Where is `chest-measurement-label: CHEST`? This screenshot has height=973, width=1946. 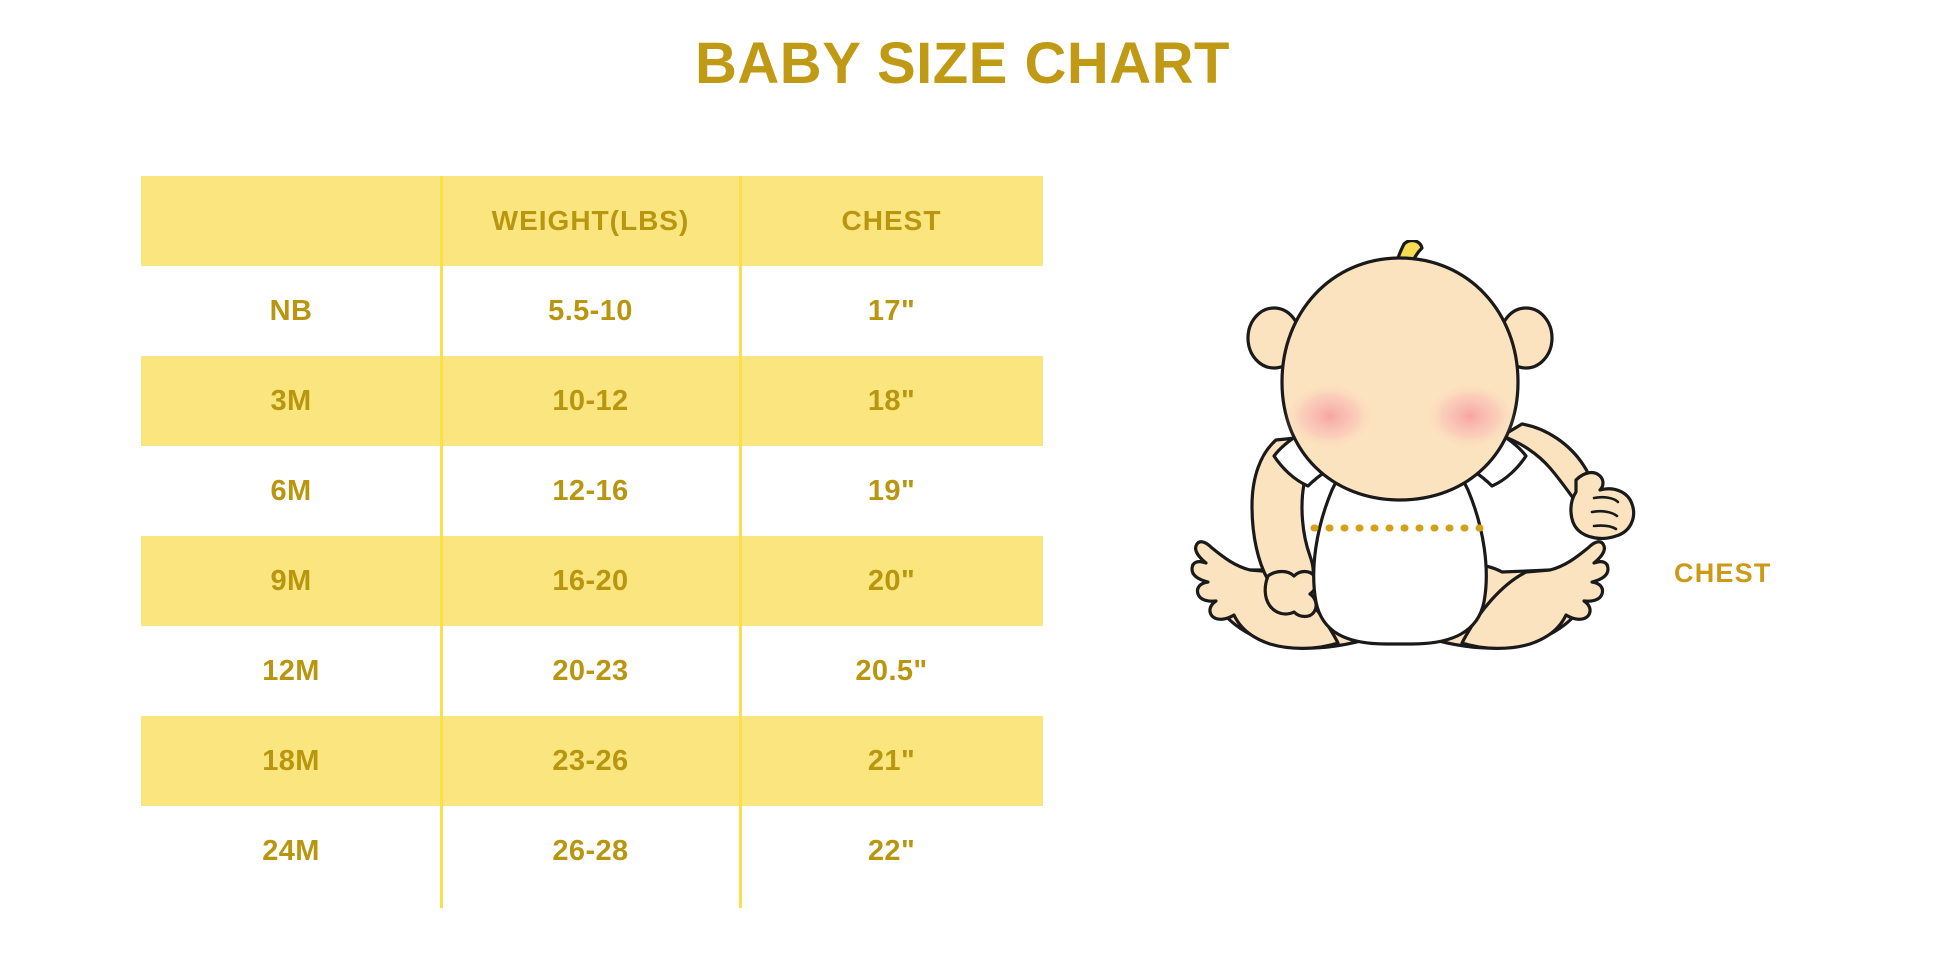
chest-measurement-label: CHEST is located at coordinates (1723, 573).